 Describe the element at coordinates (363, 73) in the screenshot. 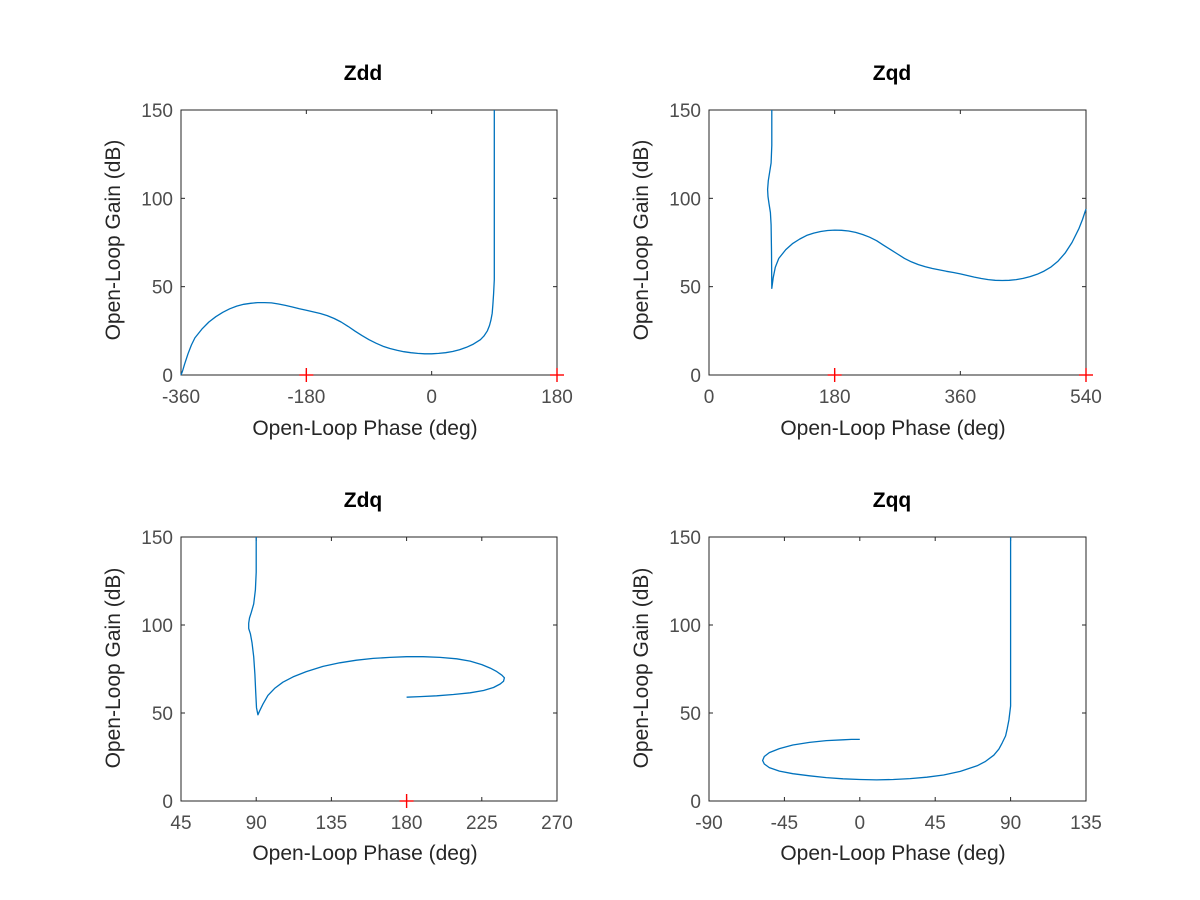

I see `panel-title: Zdd` at that location.